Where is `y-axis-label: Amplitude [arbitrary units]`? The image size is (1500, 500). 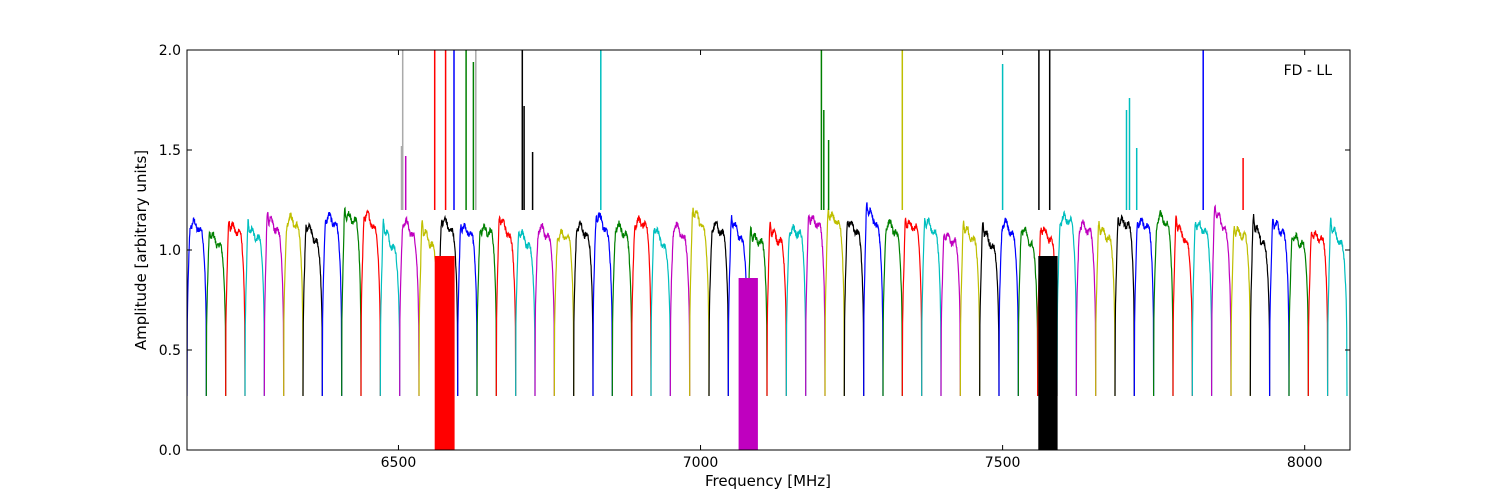
y-axis-label: Amplitude [arbitrary units] is located at coordinates (141, 250).